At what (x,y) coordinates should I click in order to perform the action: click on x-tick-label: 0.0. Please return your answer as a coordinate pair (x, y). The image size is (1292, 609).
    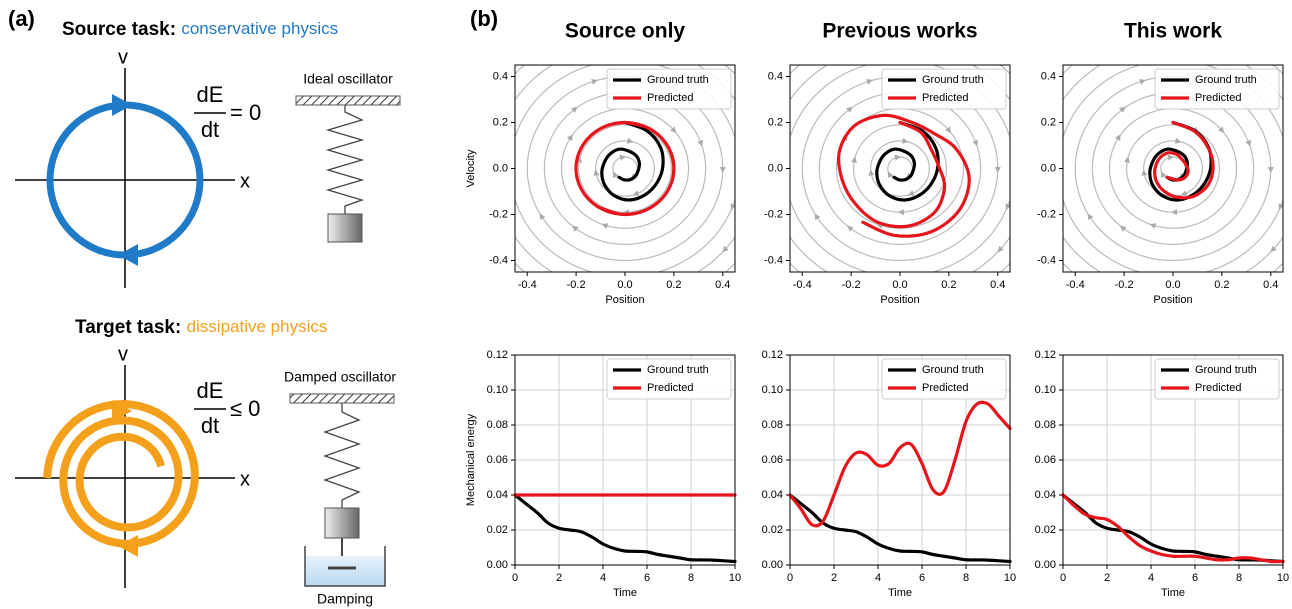
    Looking at the image, I should click on (1172, 285).